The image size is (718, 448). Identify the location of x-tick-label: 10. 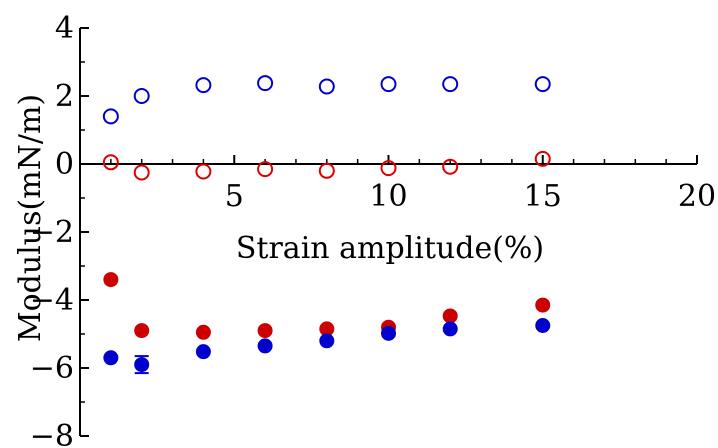
(388, 196).